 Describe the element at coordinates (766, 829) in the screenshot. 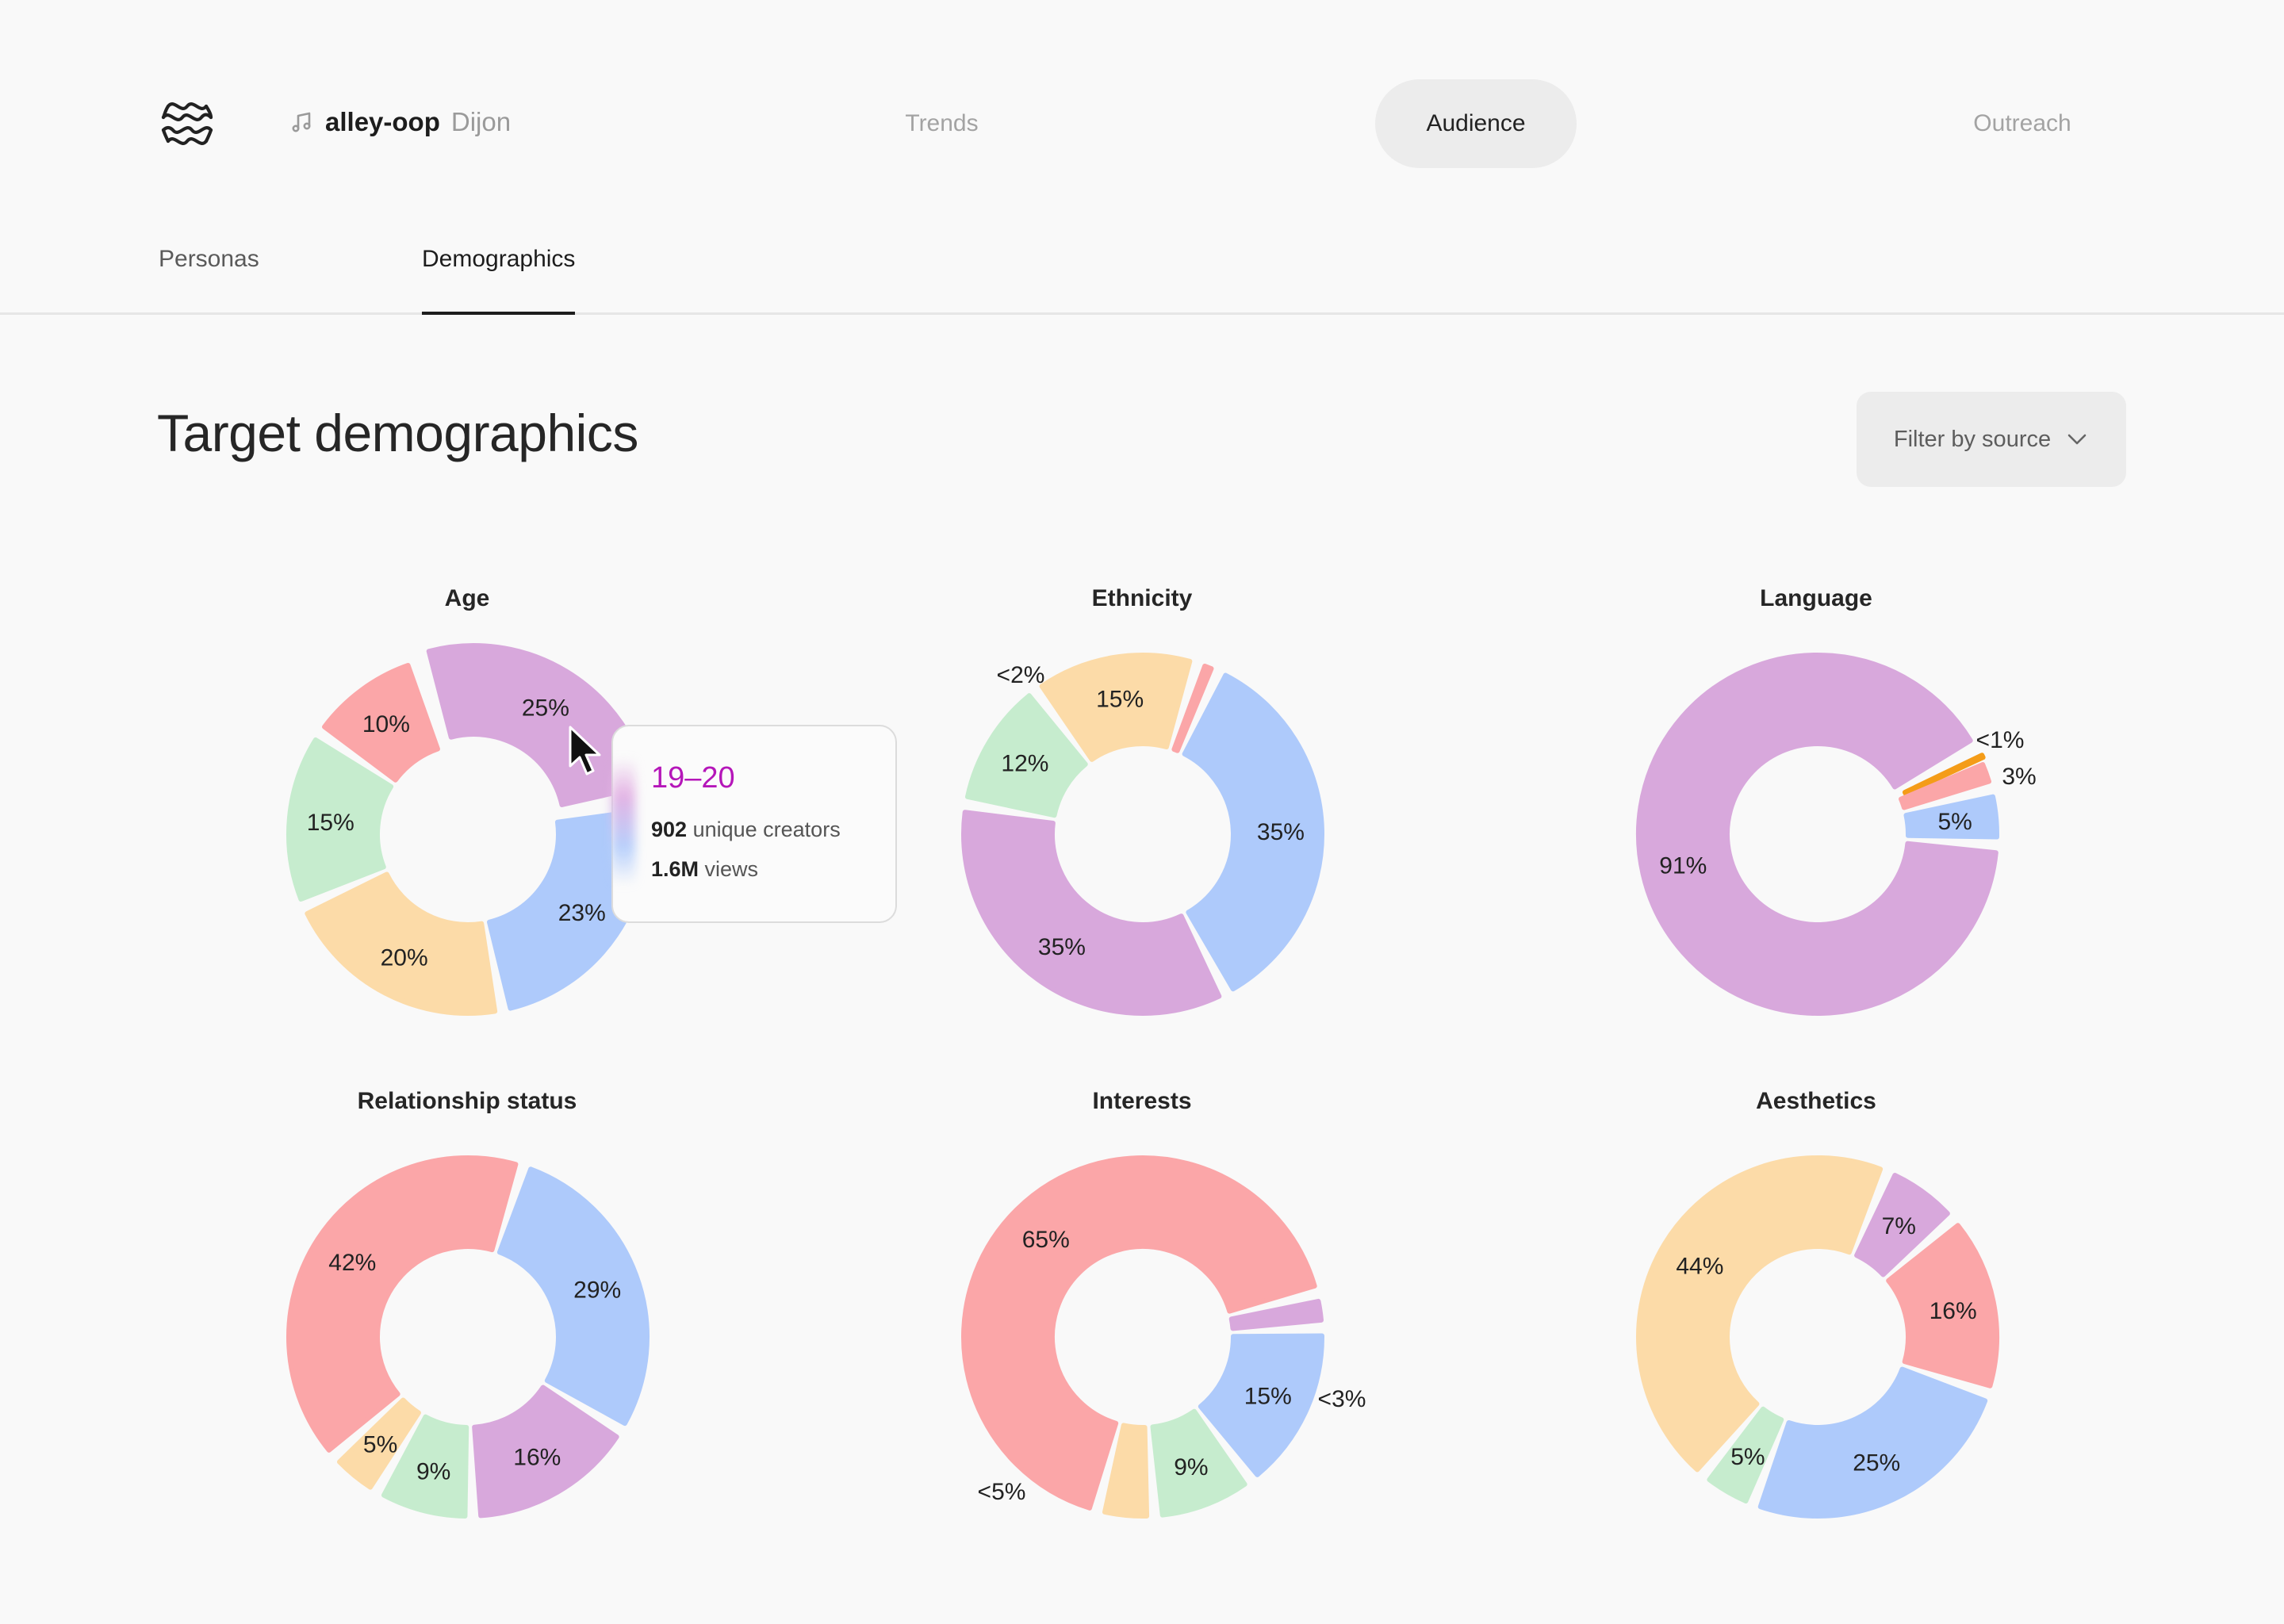

I see `tooltip-creators-label: unique creators` at that location.